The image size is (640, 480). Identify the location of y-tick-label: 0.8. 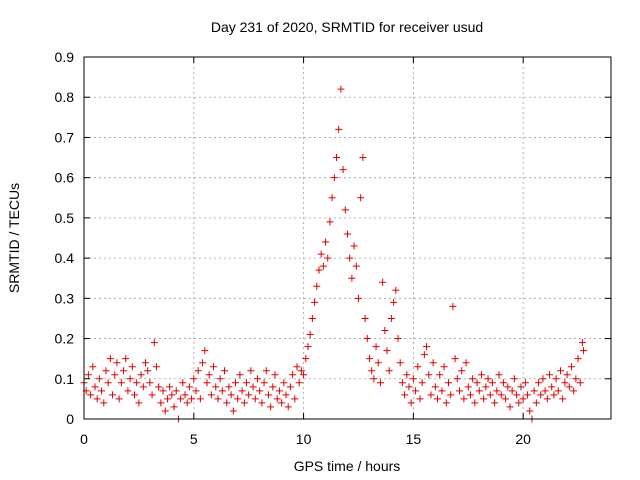
(65, 97).